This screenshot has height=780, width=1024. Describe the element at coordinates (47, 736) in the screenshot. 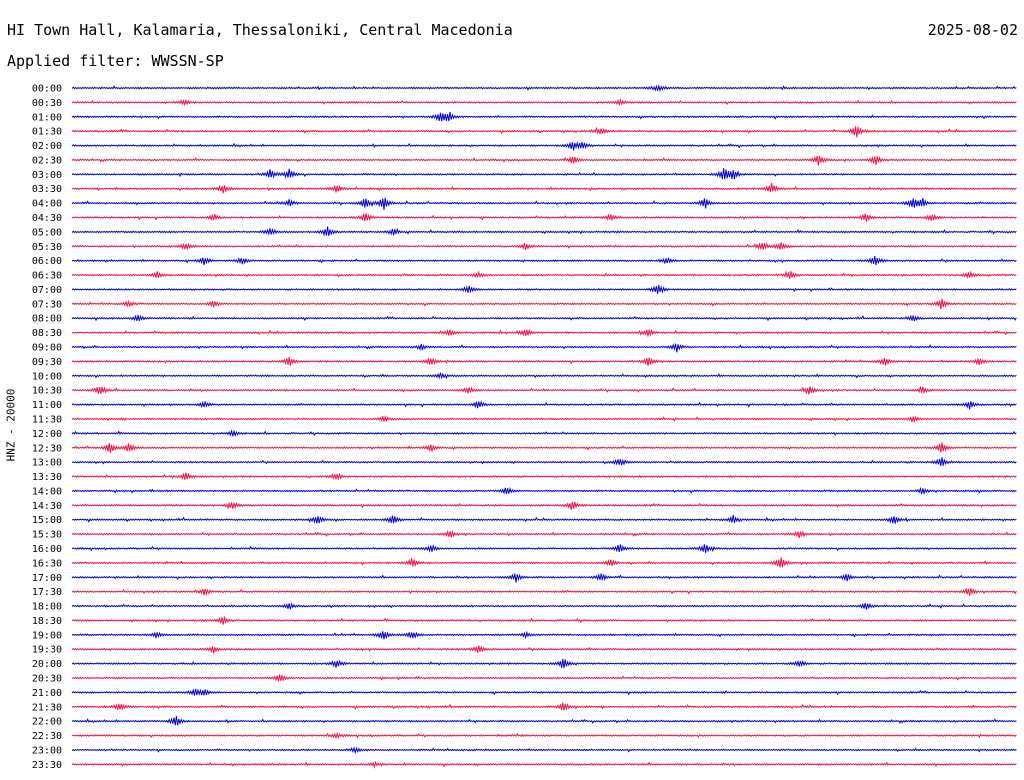

I see `row-time-label: 22:30` at that location.